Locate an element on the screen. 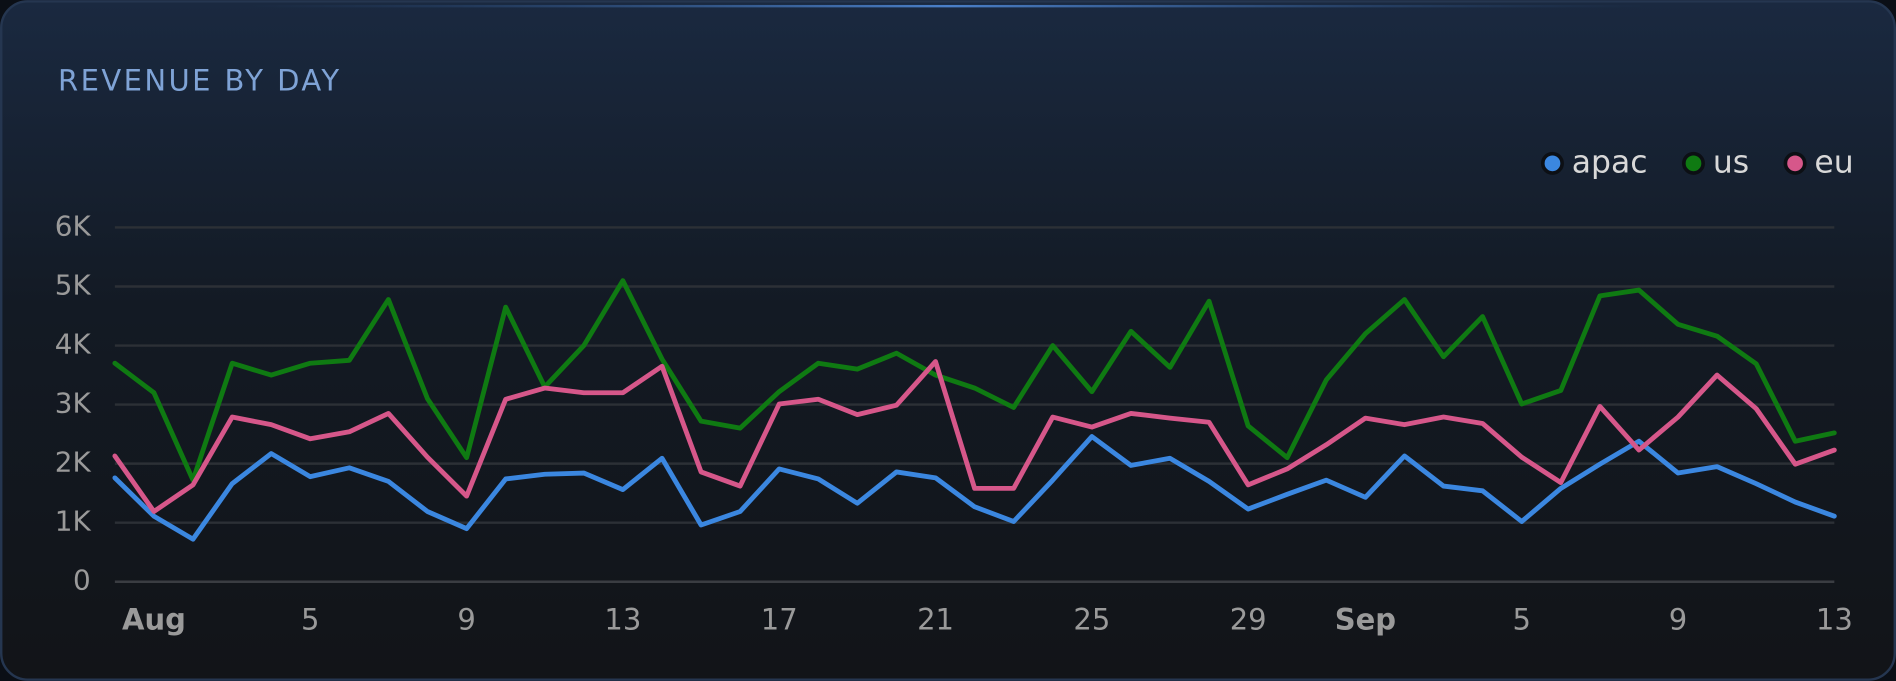 Image resolution: width=1896 pixels, height=681 pixels. legend-item: eu is located at coordinates (1818, 162).